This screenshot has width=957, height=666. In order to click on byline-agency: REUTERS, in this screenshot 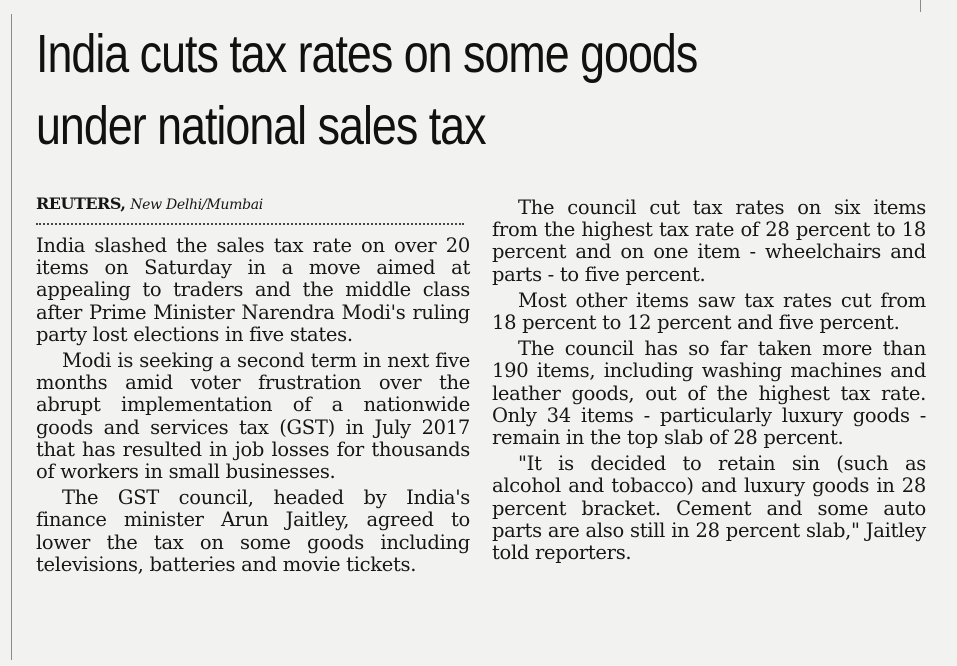, I will do `click(81, 203)`.